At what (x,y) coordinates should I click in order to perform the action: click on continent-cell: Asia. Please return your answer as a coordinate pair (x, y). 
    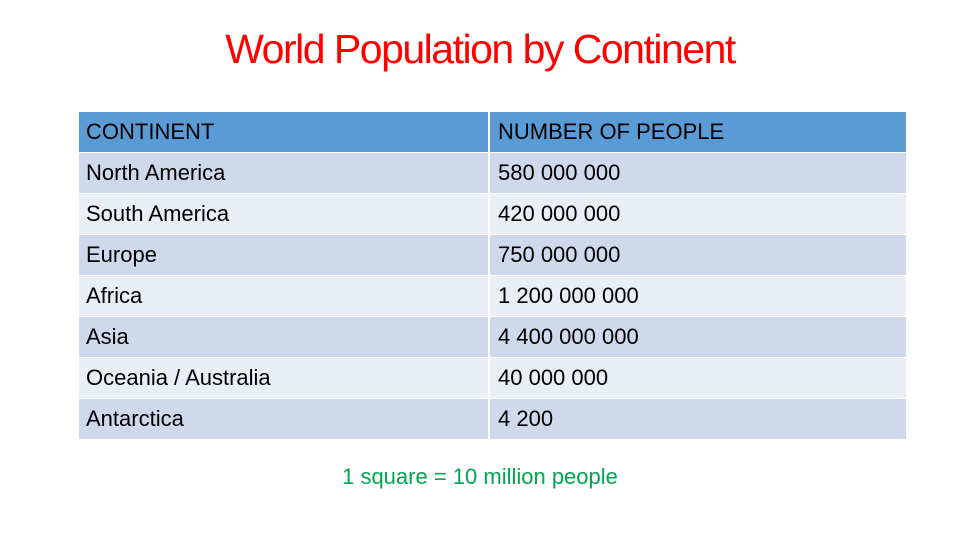
    Looking at the image, I should click on (284, 337).